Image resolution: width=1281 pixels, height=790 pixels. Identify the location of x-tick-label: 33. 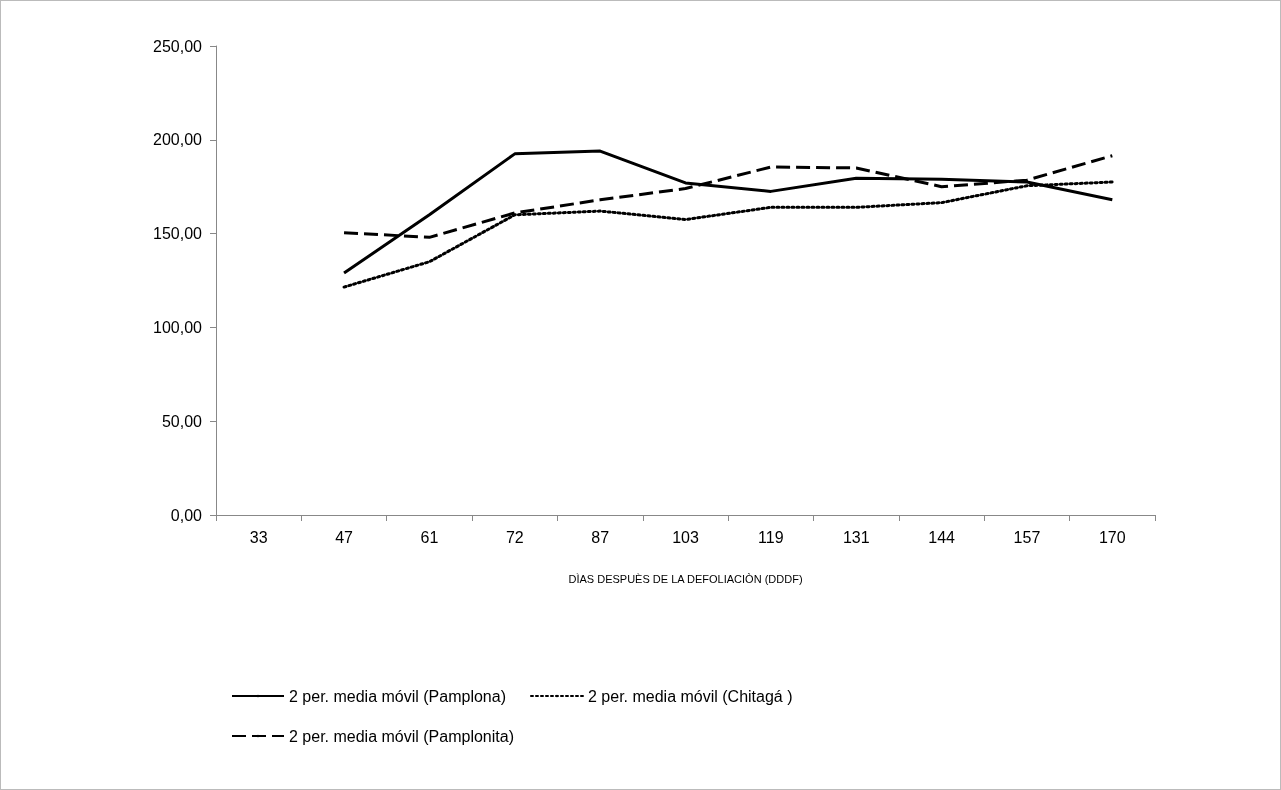
(258, 537).